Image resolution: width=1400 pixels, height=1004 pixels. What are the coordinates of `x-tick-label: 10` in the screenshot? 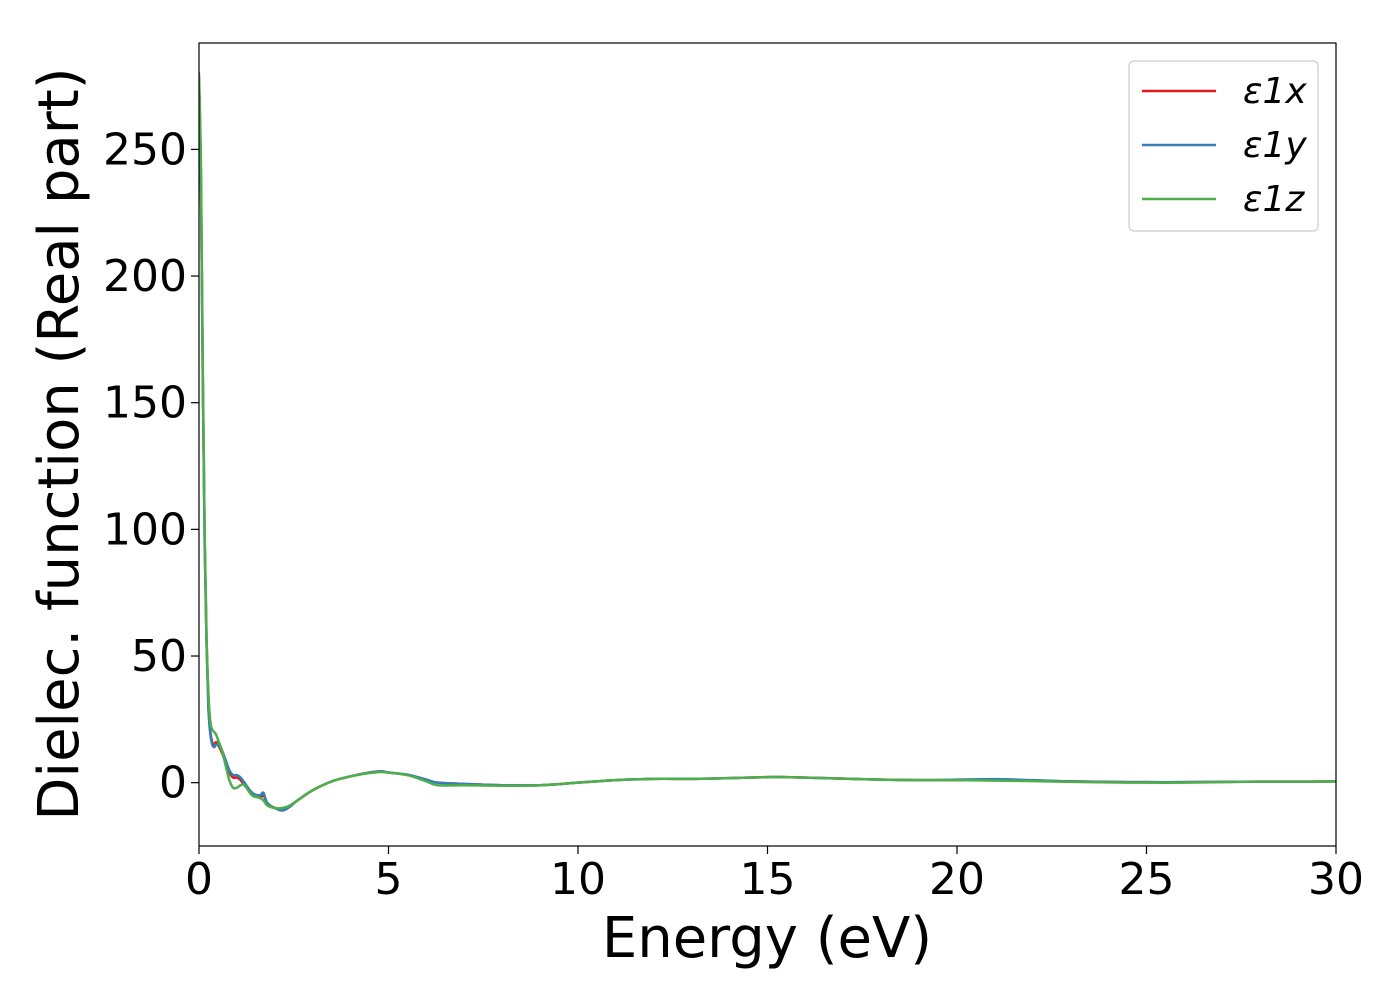 It's located at (578, 879).